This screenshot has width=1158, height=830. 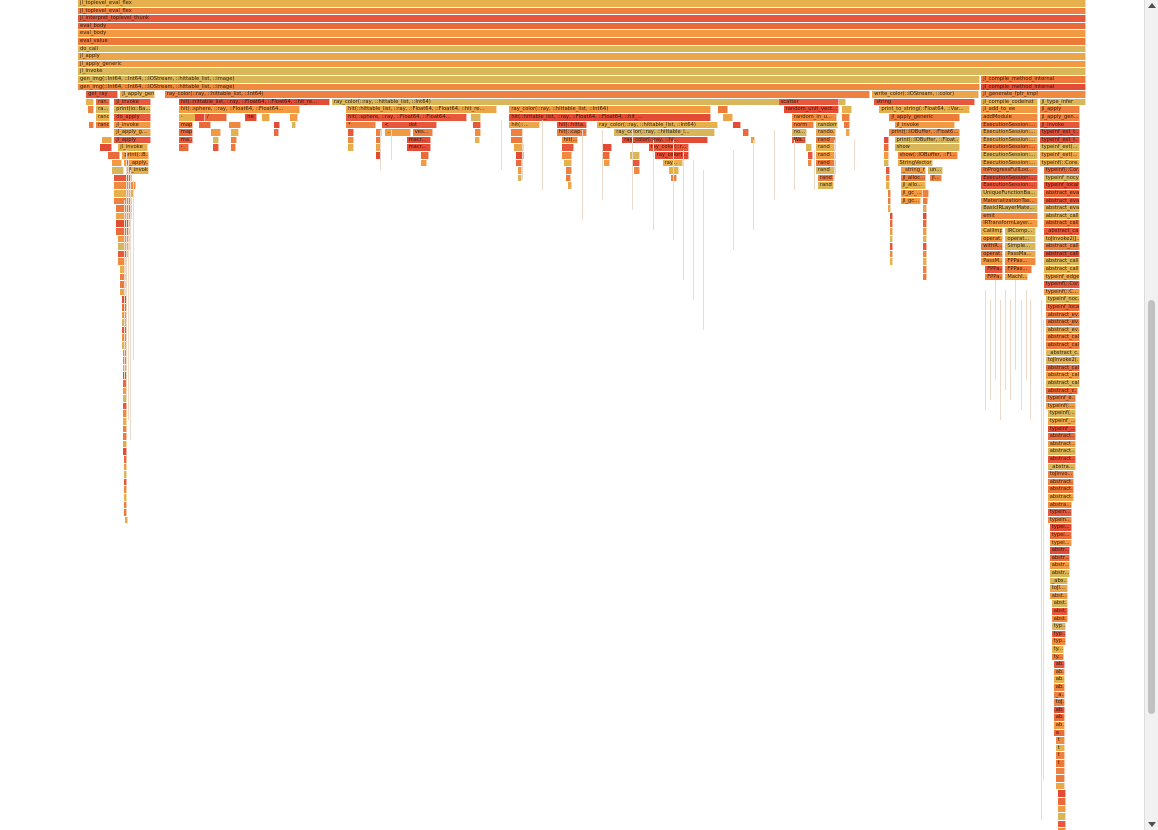 What do you see at coordinates (927, 147) in the screenshot?
I see `flame-frame: show` at bounding box center [927, 147].